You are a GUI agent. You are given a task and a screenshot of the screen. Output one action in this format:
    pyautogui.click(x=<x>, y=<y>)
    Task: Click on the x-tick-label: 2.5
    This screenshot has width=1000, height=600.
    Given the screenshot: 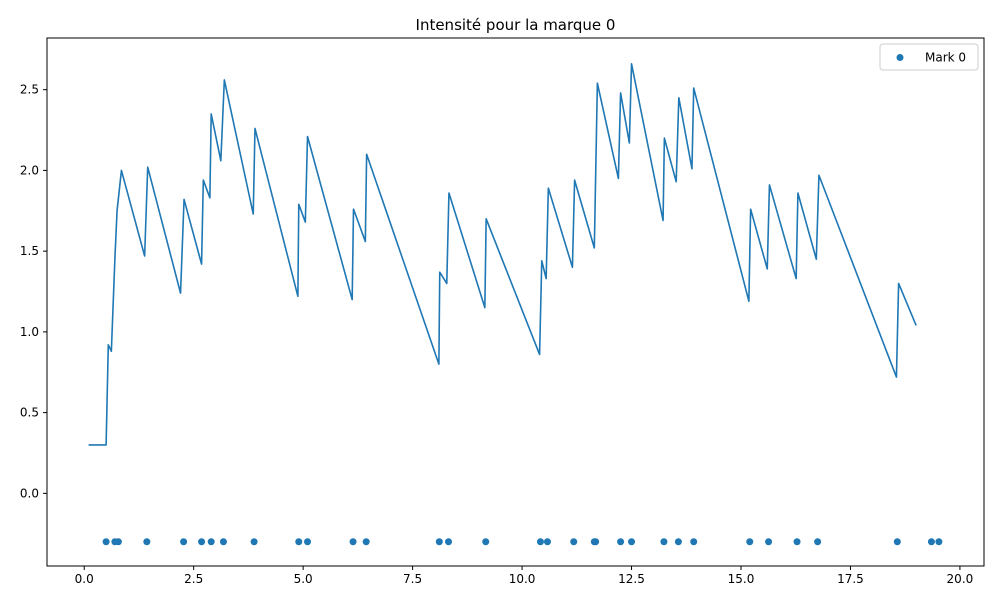 What is the action you would take?
    pyautogui.click(x=193, y=579)
    